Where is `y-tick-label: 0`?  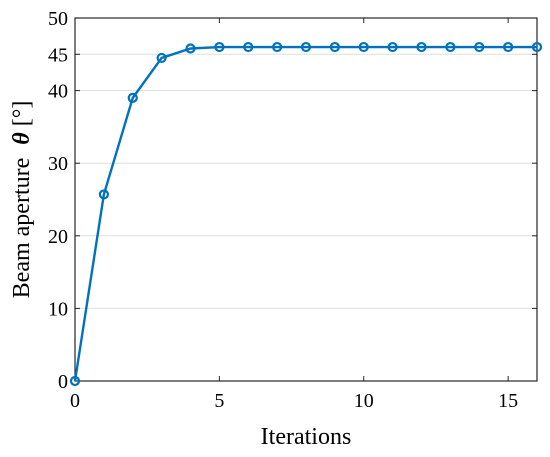
y-tick-label: 0 is located at coordinates (63, 382).